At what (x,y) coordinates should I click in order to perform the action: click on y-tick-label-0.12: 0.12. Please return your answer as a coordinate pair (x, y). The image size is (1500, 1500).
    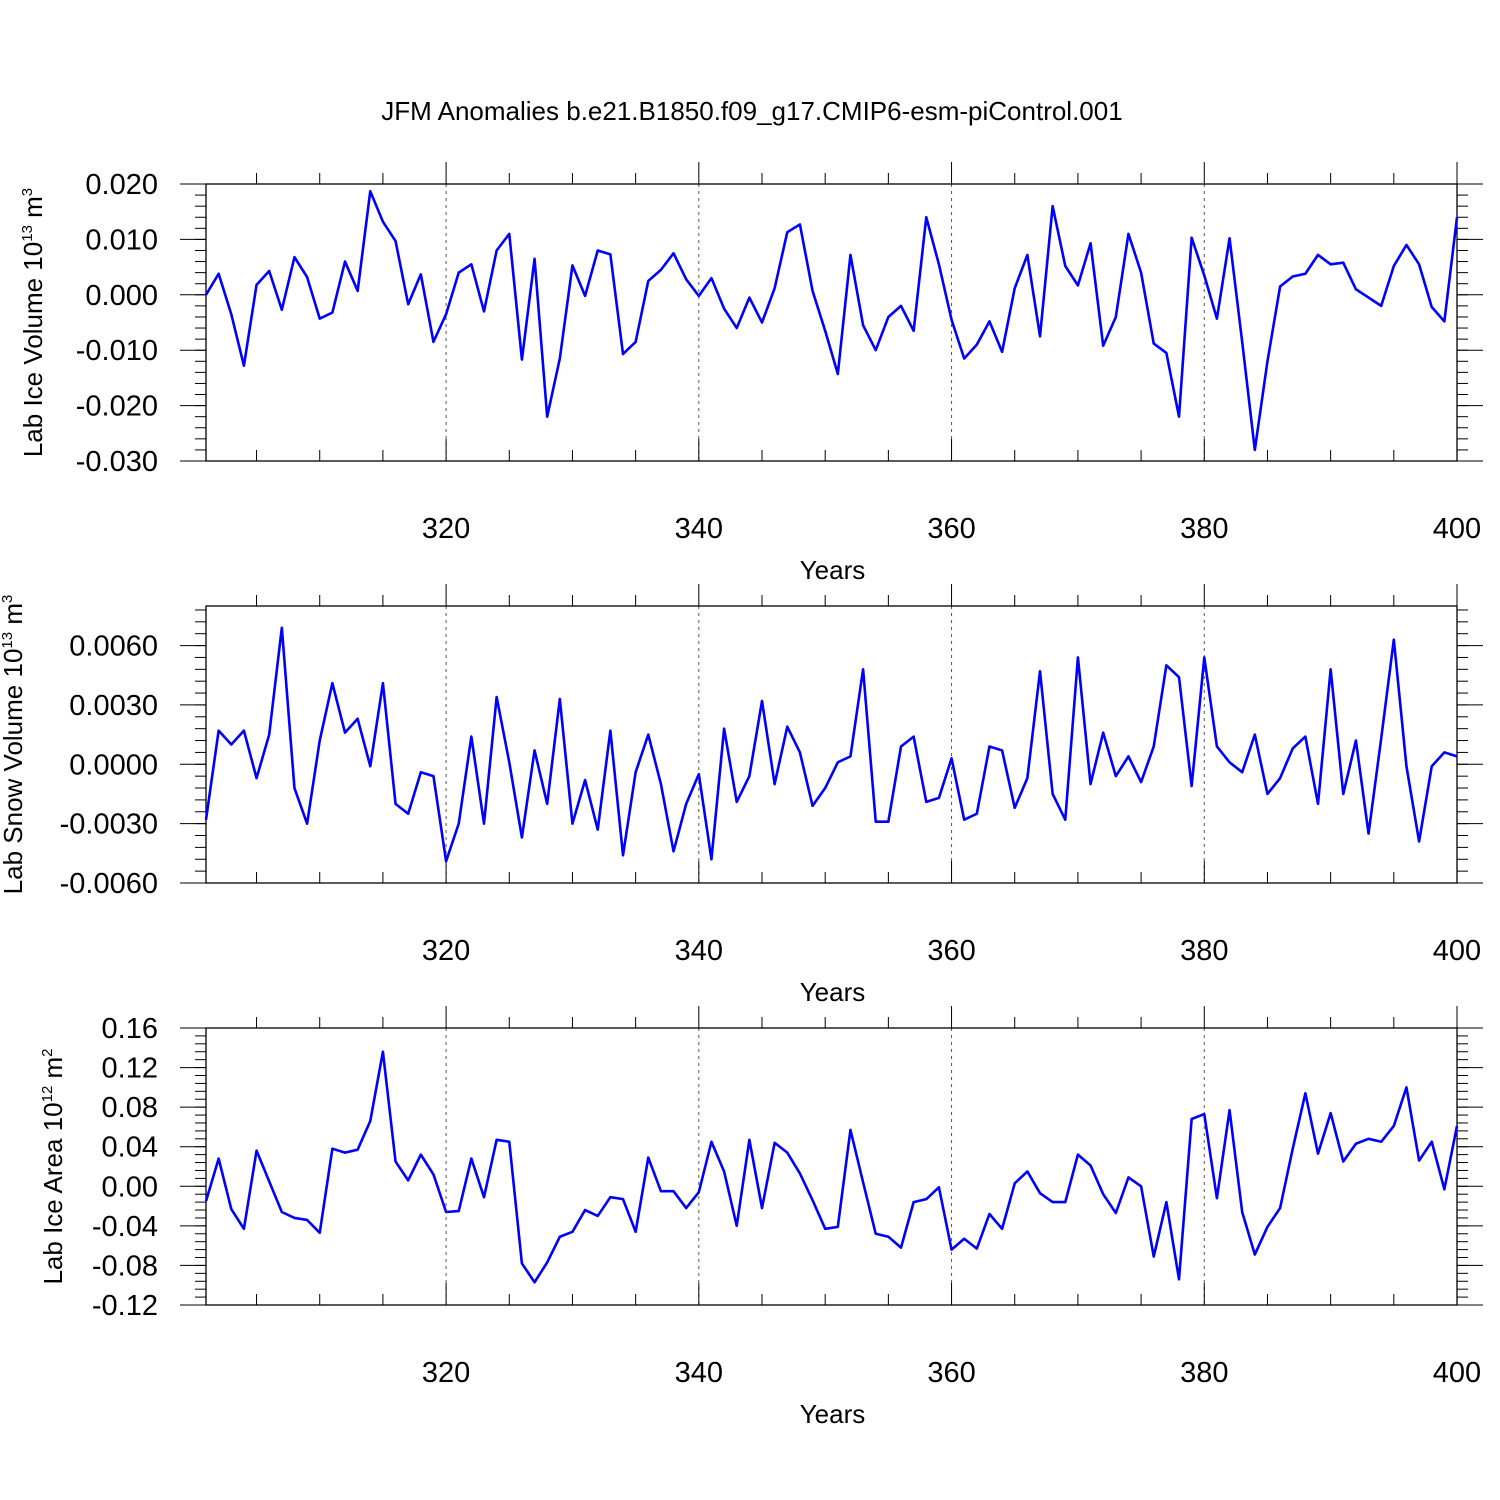
    Looking at the image, I should click on (130, 1069).